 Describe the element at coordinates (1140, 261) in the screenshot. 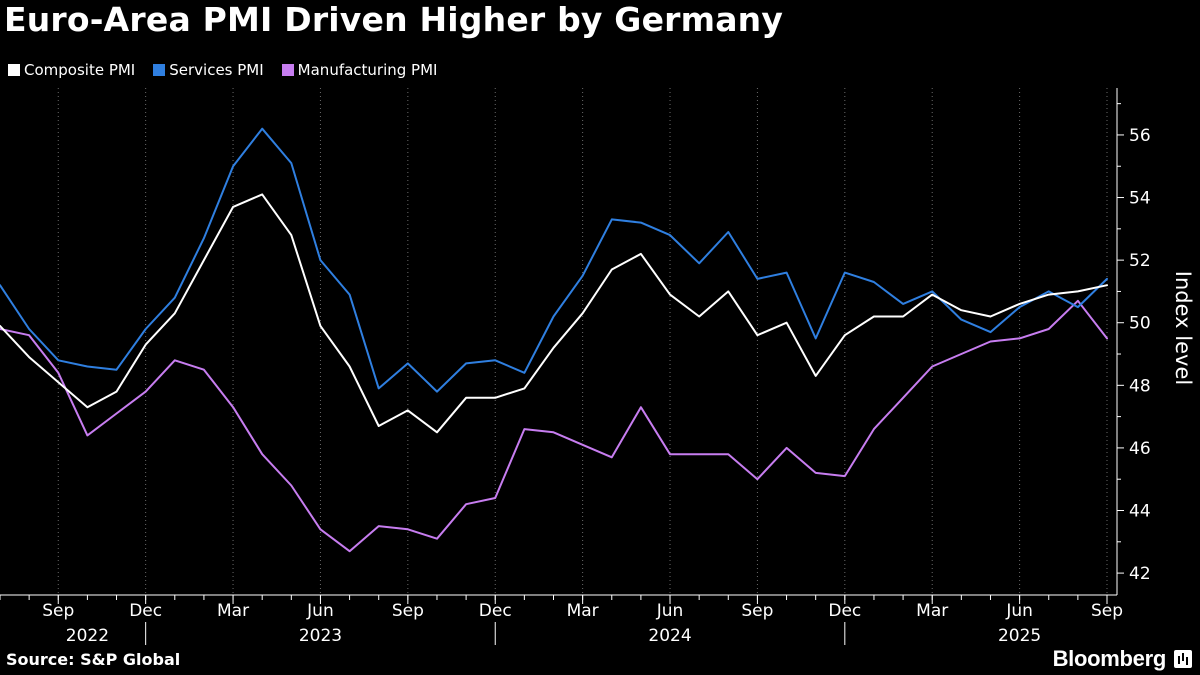

I see `y-tick-label: 52` at that location.